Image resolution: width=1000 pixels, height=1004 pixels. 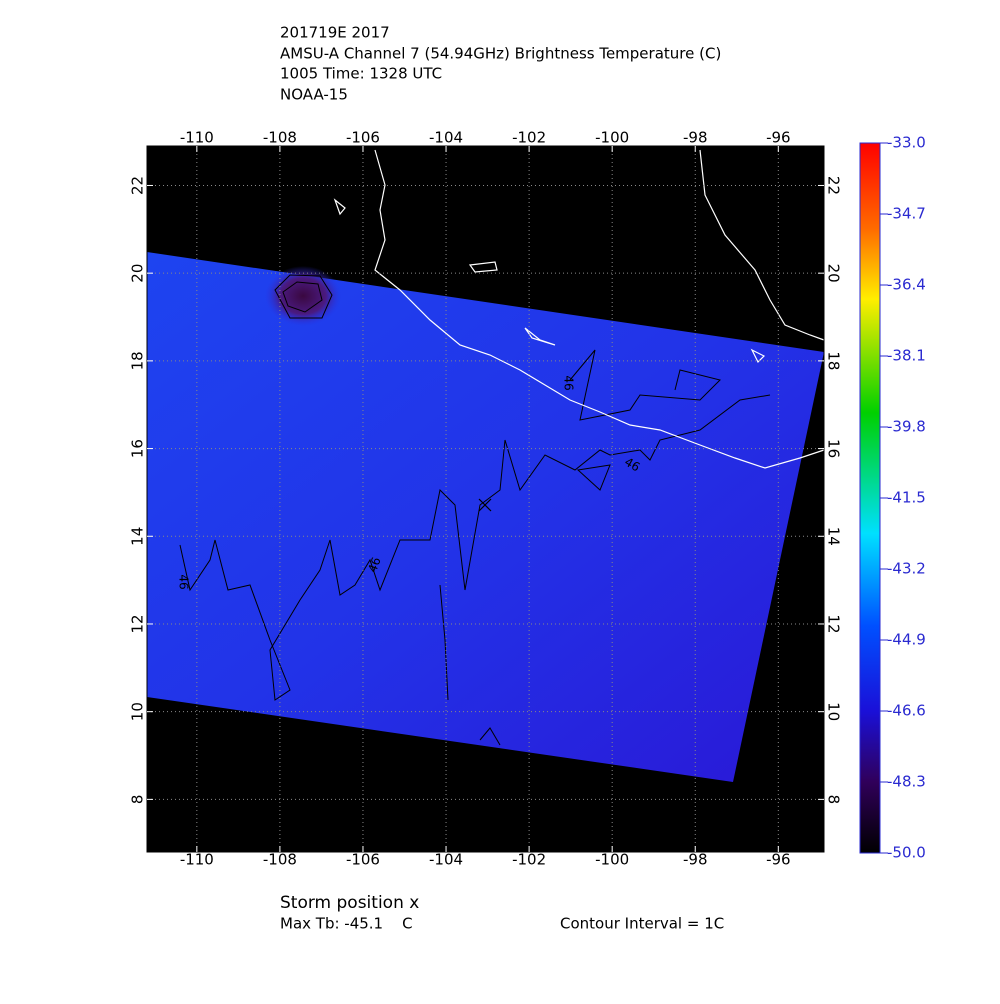 What do you see at coordinates (549, 281) in the screenshot?
I see `island` at bounding box center [549, 281].